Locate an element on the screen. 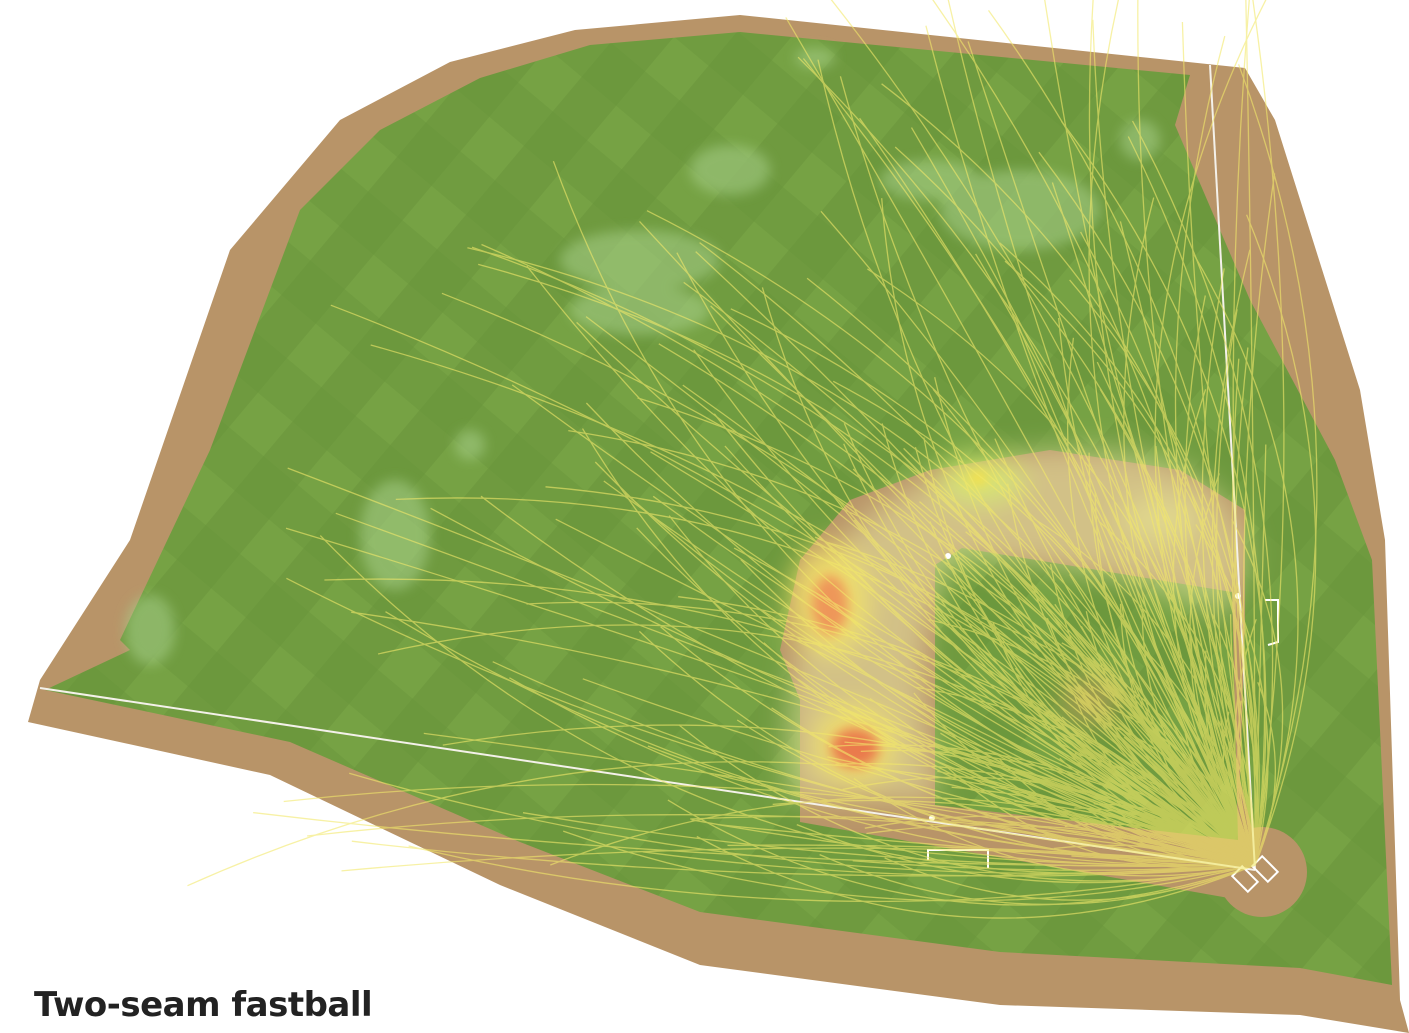  caption: Two-seam fastball is located at coordinates (203, 1005).